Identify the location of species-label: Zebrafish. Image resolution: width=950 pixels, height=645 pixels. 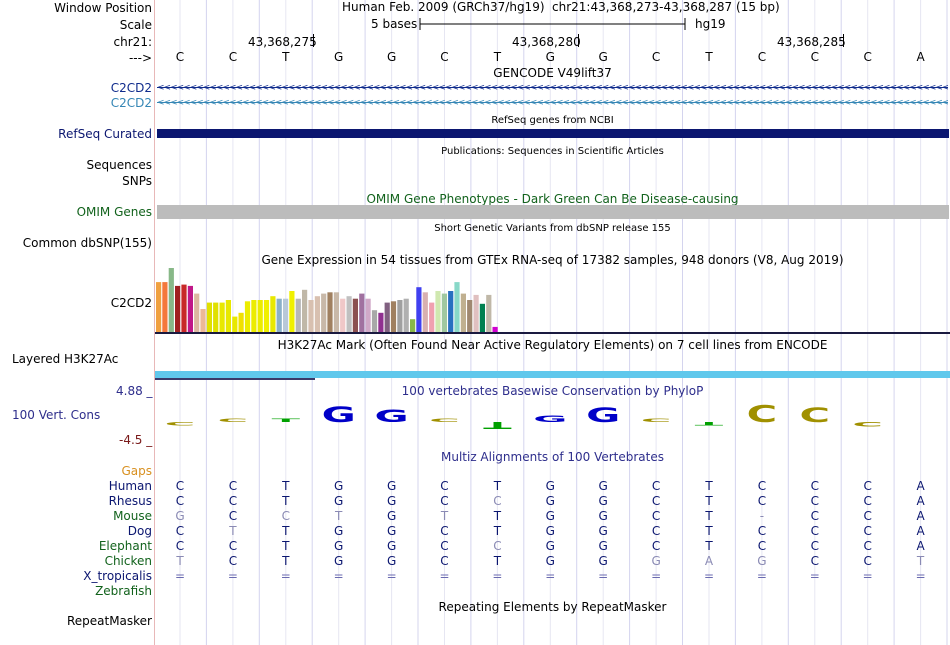
(123, 591).